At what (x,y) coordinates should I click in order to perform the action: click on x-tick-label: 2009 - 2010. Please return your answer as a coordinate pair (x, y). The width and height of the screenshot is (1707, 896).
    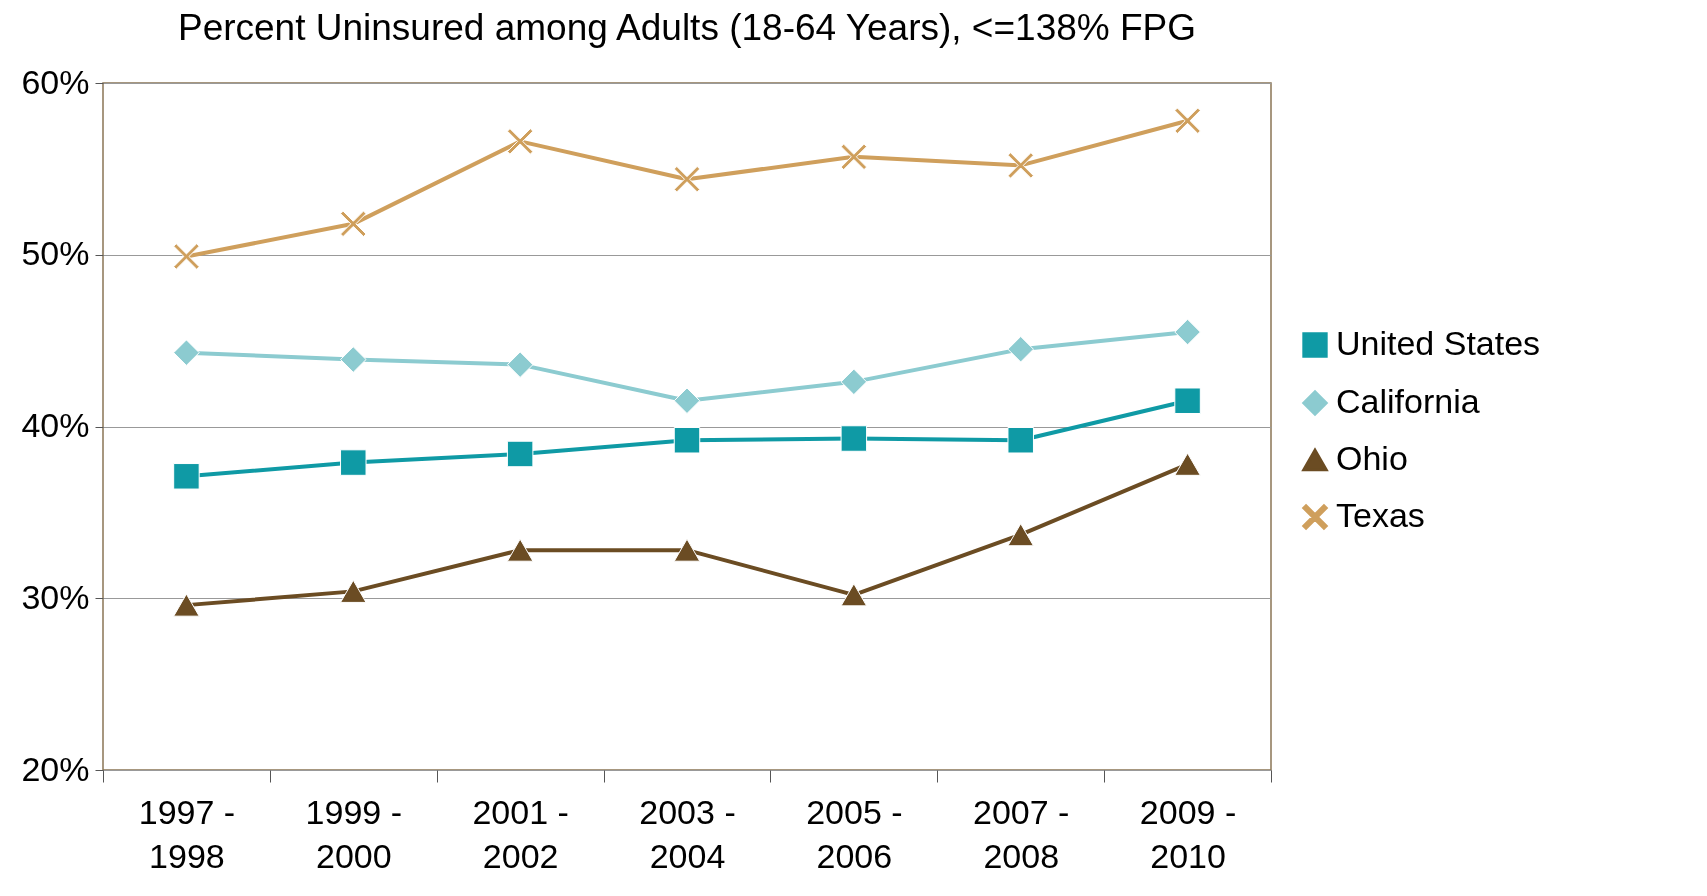
    Looking at the image, I should click on (1188, 833).